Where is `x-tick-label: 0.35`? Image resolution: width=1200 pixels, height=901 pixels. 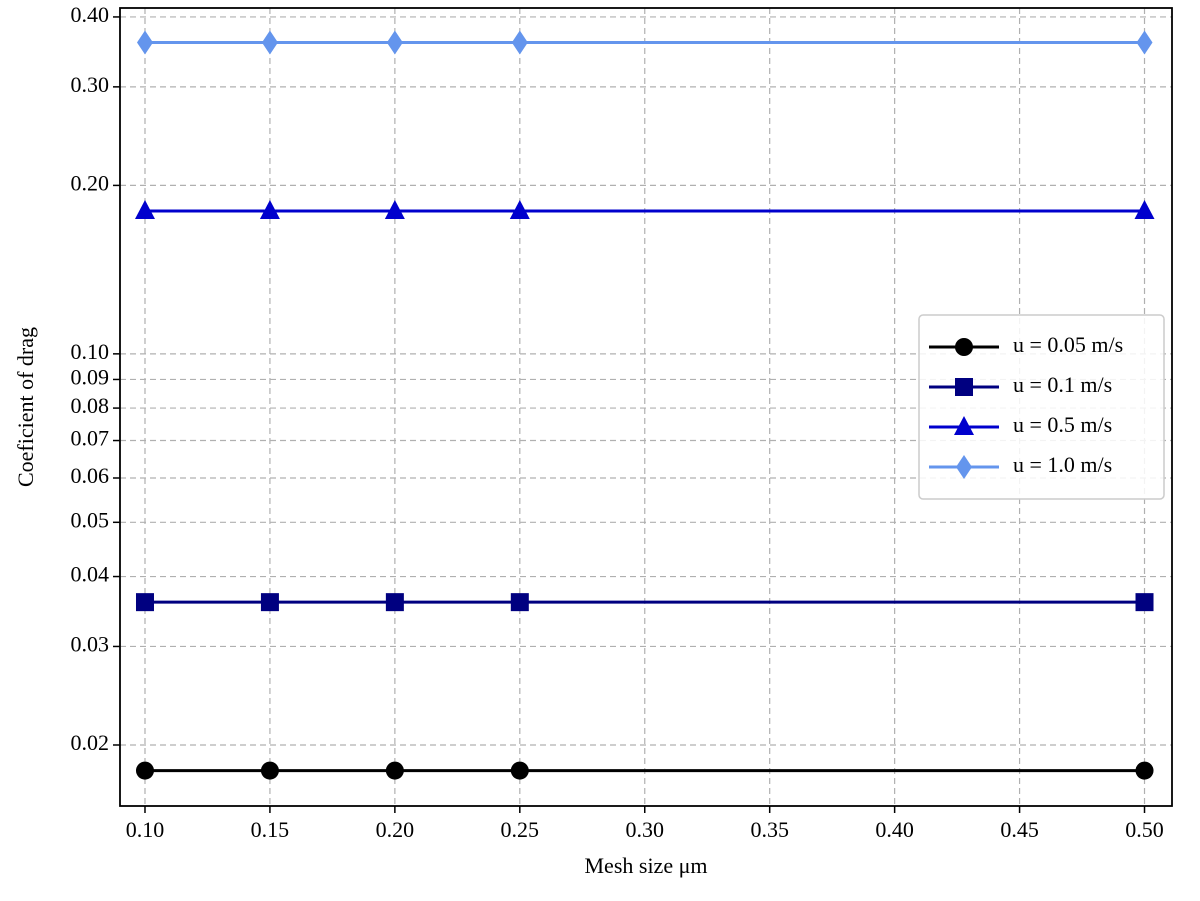 x-tick-label: 0.35 is located at coordinates (769, 829).